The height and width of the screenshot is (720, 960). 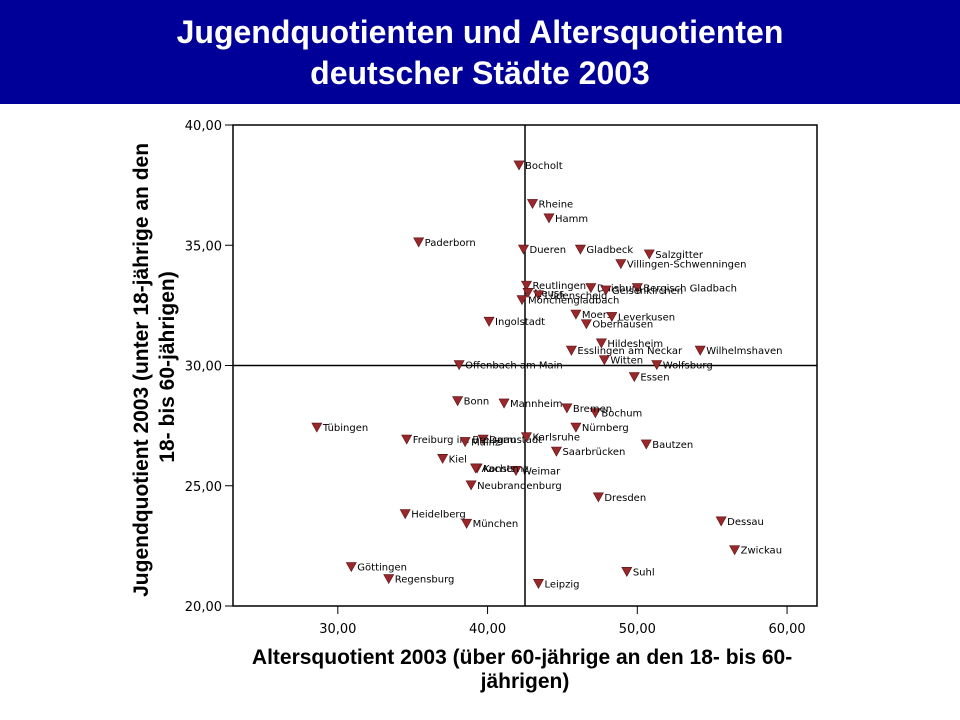 I want to click on point-label-mannheim: Mannheim, so click(x=536, y=404).